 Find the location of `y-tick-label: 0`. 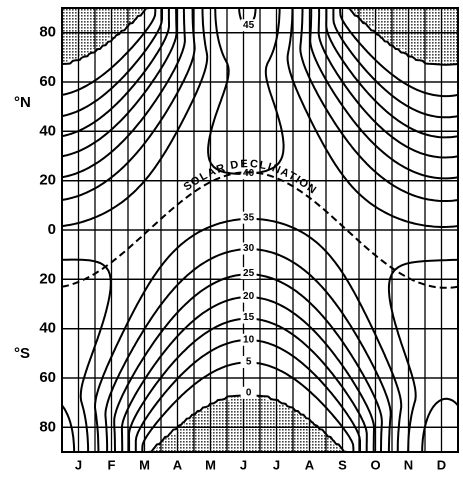

y-tick-label: 0 is located at coordinates (52, 229).